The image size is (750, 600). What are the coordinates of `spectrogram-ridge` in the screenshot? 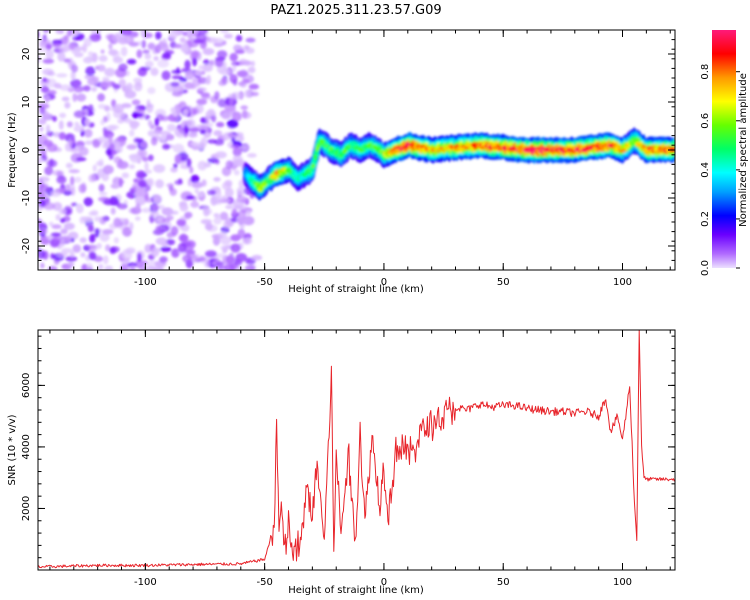 It's located at (459, 164).